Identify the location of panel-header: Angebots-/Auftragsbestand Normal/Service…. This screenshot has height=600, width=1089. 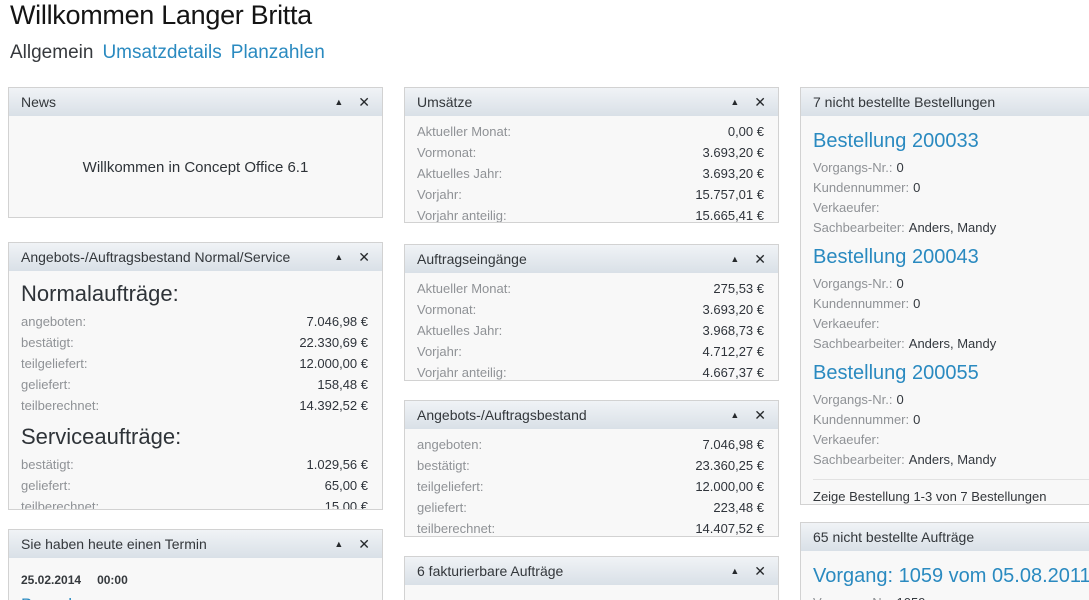
(195, 257).